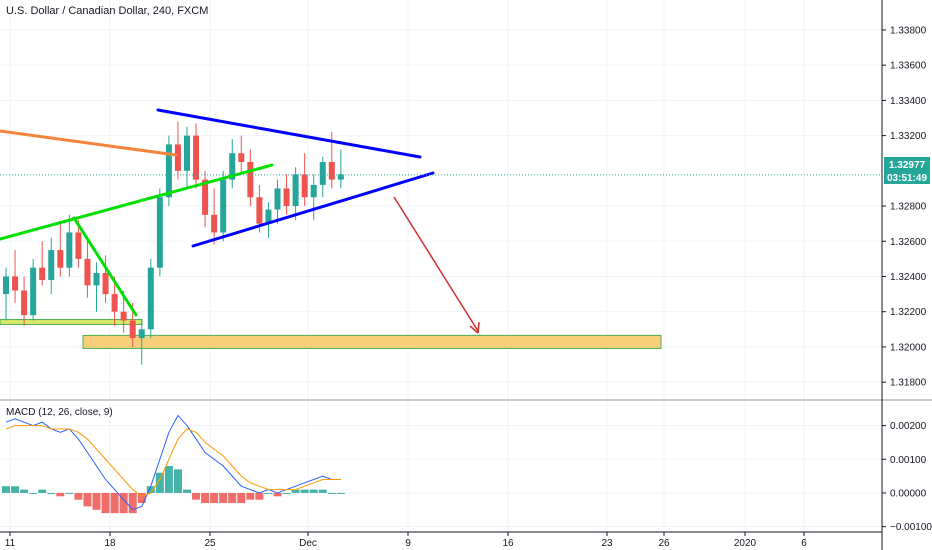 This screenshot has width=932, height=550. What do you see at coordinates (664, 543) in the screenshot?
I see `time-tick-label: 26` at bounding box center [664, 543].